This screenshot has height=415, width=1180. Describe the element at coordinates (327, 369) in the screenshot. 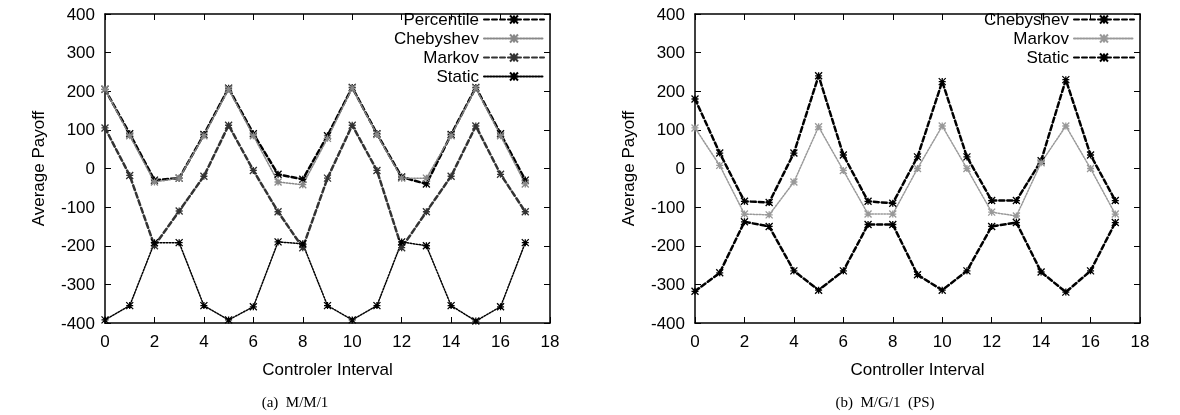

I see `x-axis-title: Controler Interval` at that location.